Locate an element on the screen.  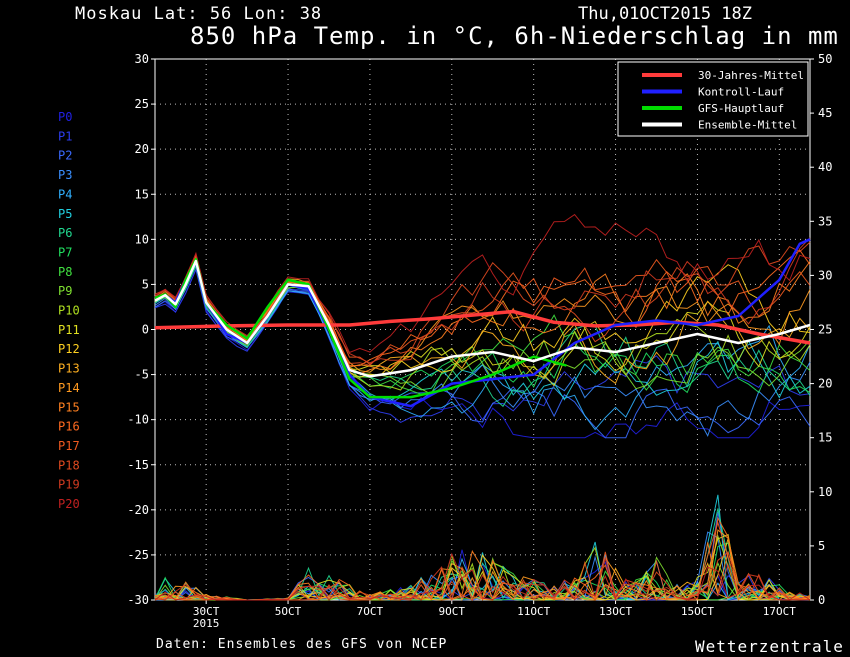
y-left-tick-label: 0 is located at coordinates (145, 330).